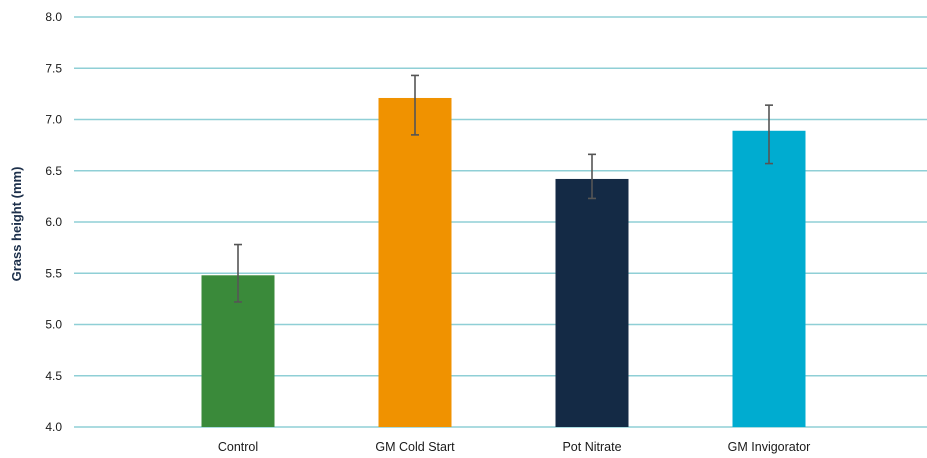 The width and height of the screenshot is (927, 458). I want to click on y-tick-label: 5.0, so click(53, 325).